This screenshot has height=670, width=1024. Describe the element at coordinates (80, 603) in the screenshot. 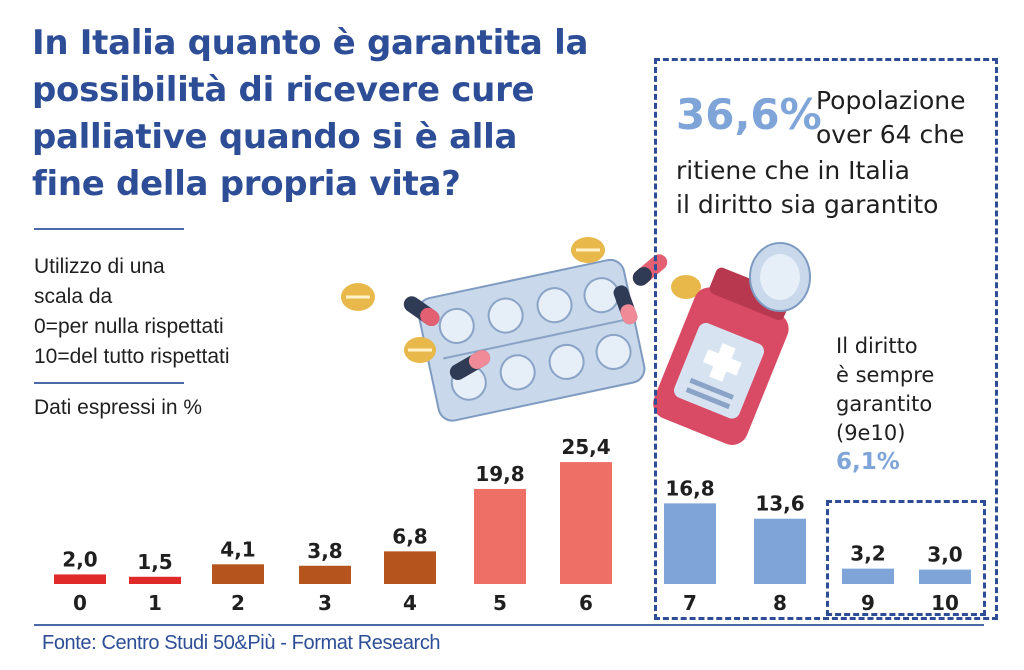

I see `category-label-0: 0` at that location.